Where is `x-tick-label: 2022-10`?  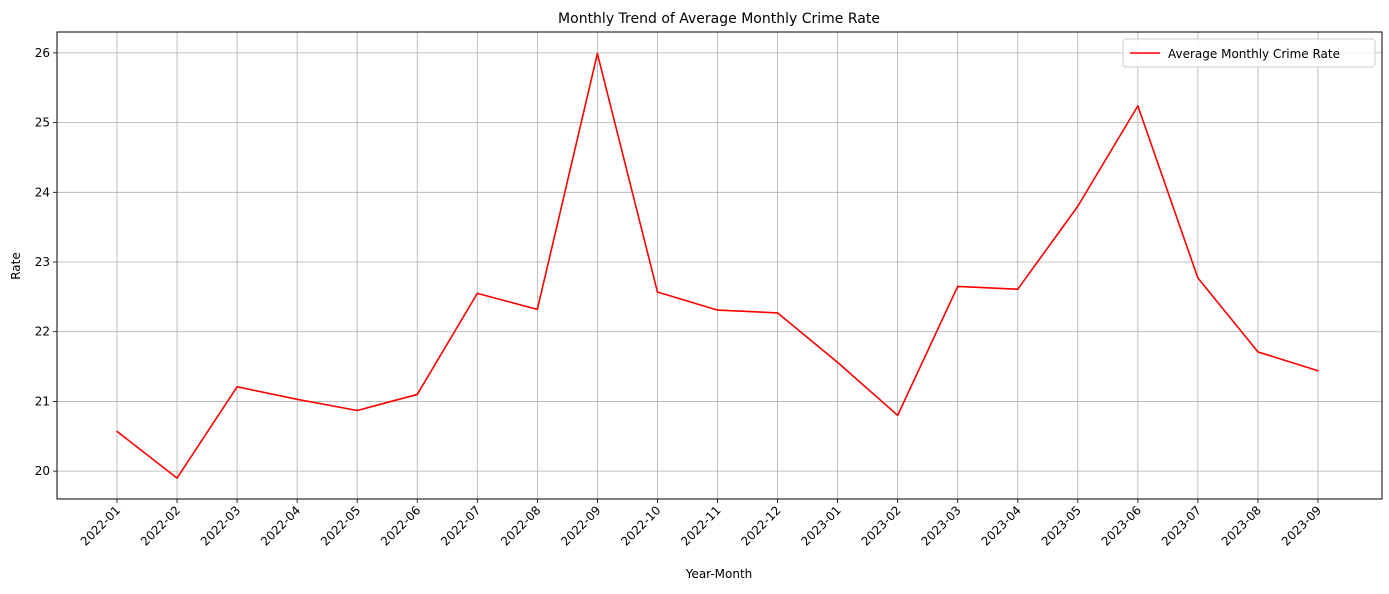 x-tick-label: 2022-10 is located at coordinates (640, 525).